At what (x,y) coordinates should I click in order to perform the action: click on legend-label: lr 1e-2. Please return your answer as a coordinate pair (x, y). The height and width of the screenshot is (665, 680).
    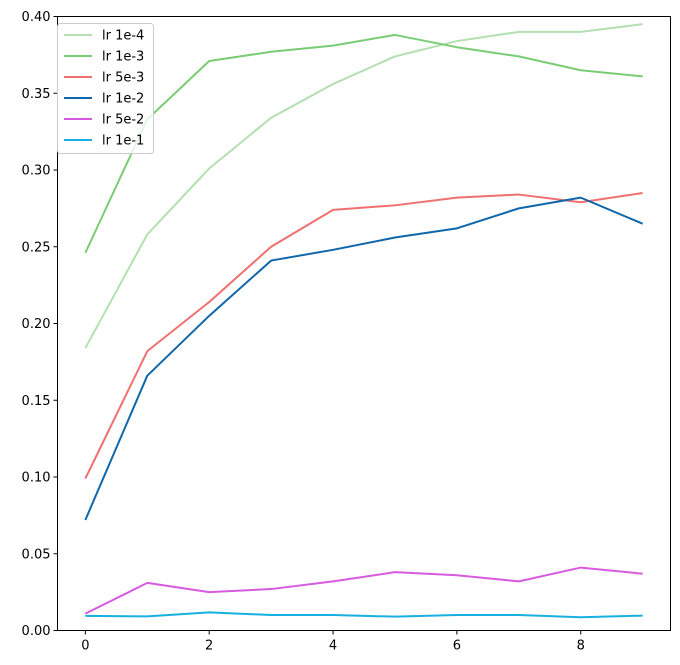
    Looking at the image, I should click on (123, 99).